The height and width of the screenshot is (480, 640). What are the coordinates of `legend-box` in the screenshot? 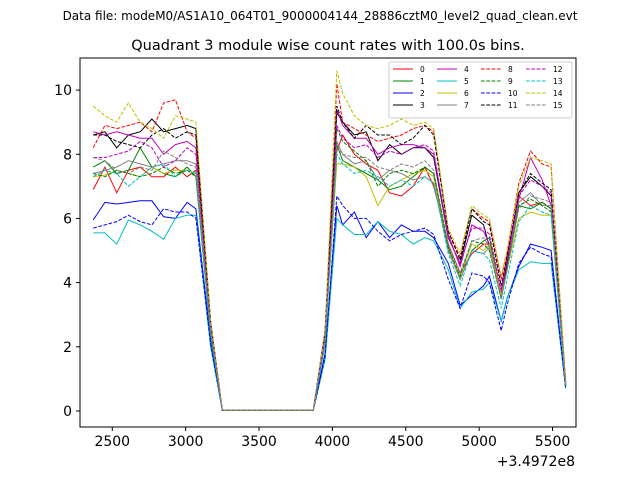 It's located at (480, 90).